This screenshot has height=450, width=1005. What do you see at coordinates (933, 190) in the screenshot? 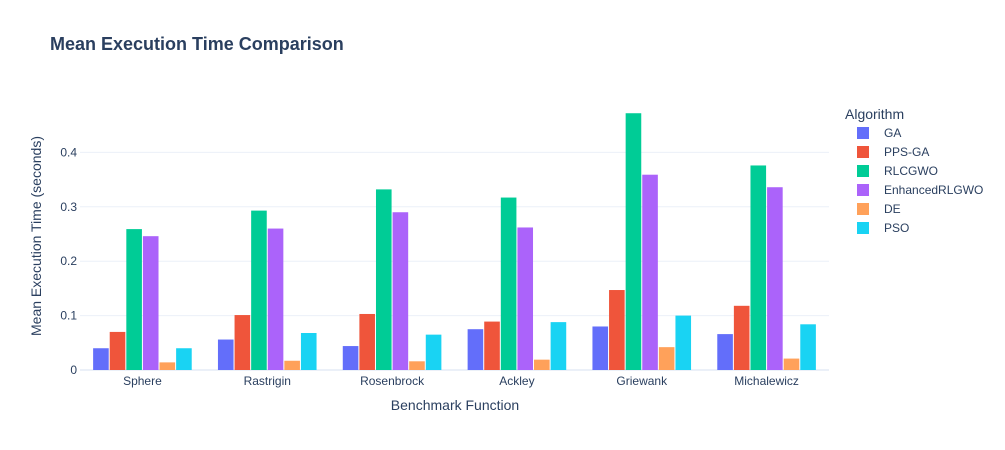
I see `legend-label-enhancedrlgwo: EnhancedRLGWO` at bounding box center [933, 190].